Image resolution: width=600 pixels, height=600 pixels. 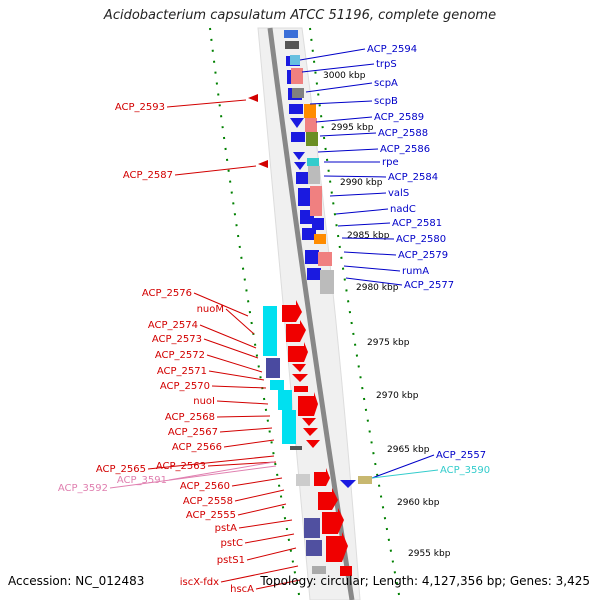 I want to click on gene-label-vals: valS, so click(x=398, y=193).